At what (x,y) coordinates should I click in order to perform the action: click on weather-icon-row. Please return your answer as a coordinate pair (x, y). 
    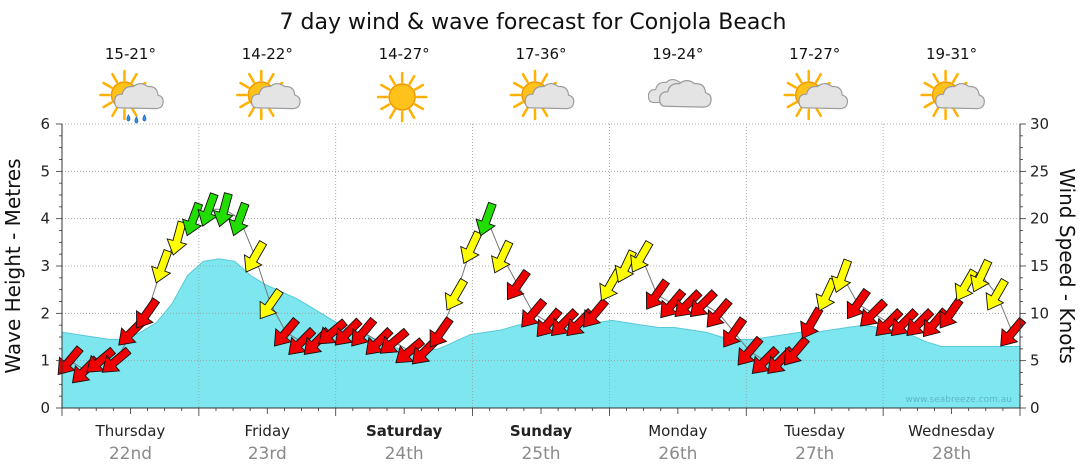
    Looking at the image, I should click on (542, 96).